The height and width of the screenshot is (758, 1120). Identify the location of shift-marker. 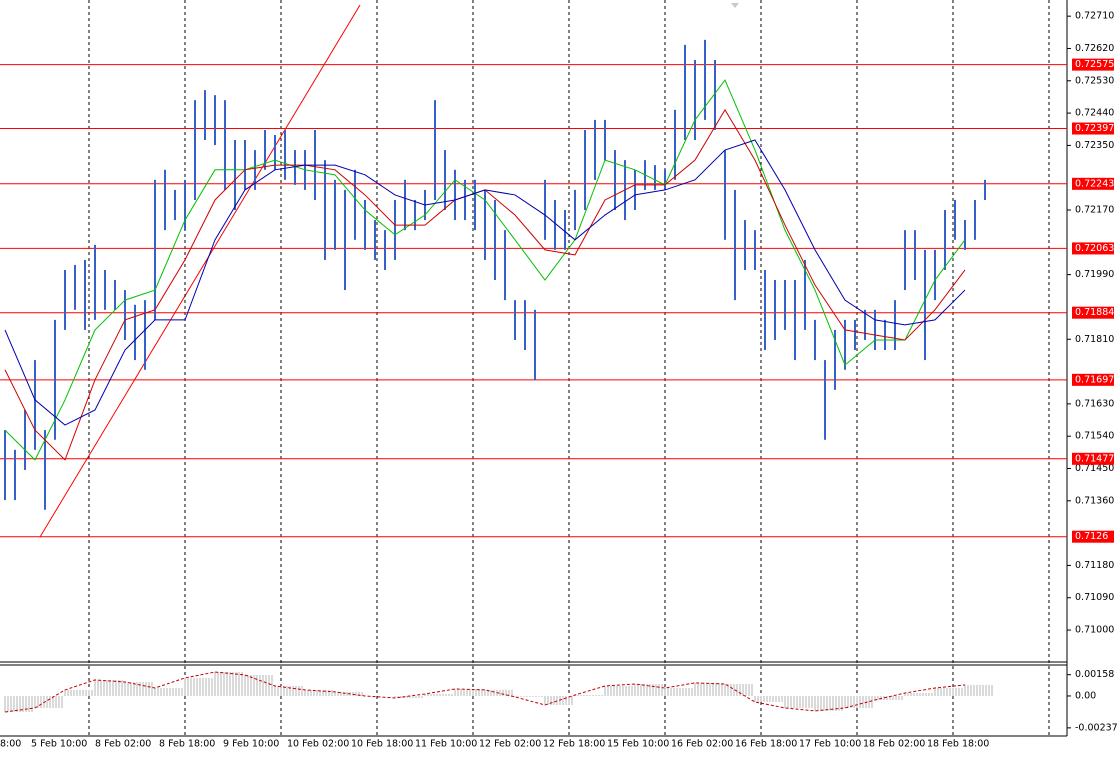
(735, 5).